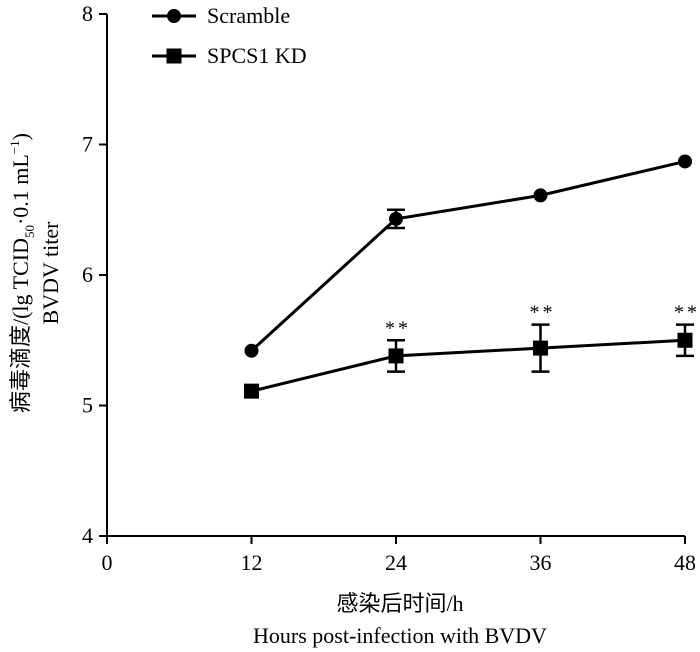 The image size is (700, 652). I want to click on y-tick-label: 5, so click(87, 405).